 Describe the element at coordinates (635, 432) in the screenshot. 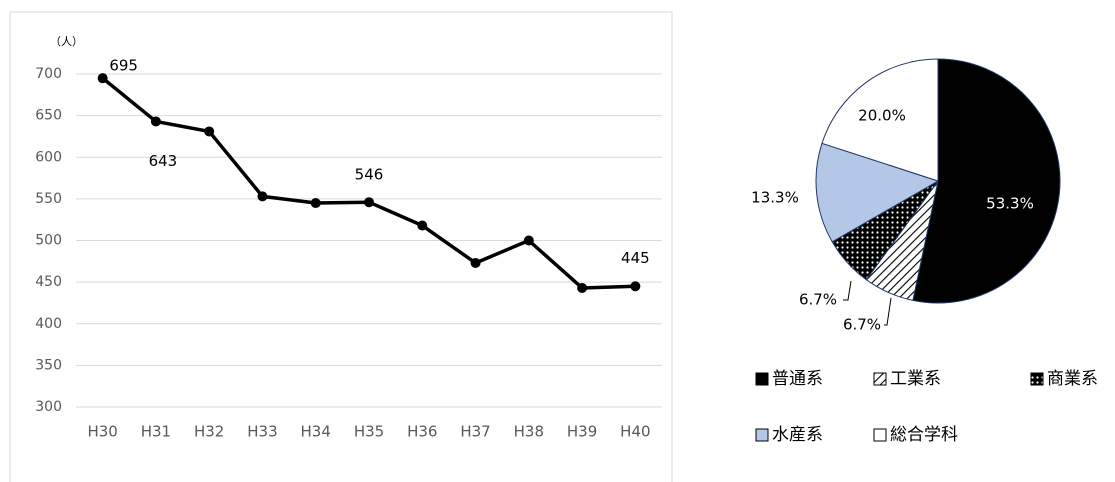

I see `x-tick-label: H40` at that location.